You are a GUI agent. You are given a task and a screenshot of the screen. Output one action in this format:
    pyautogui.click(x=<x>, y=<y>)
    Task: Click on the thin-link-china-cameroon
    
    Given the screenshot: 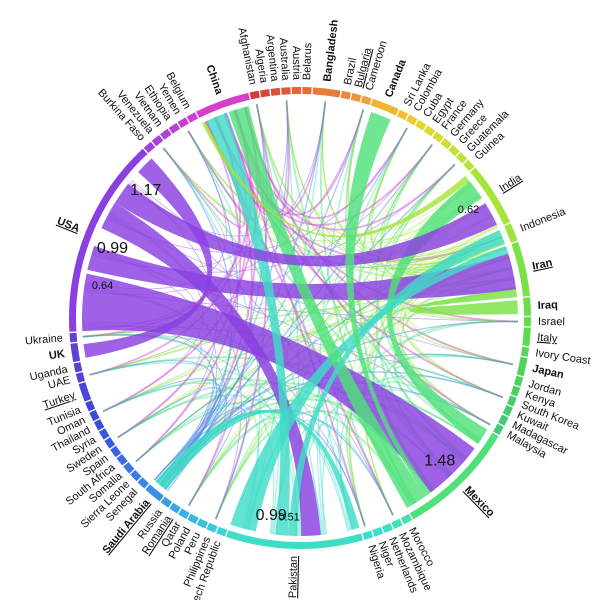 What is the action you would take?
    pyautogui.click(x=294, y=162)
    